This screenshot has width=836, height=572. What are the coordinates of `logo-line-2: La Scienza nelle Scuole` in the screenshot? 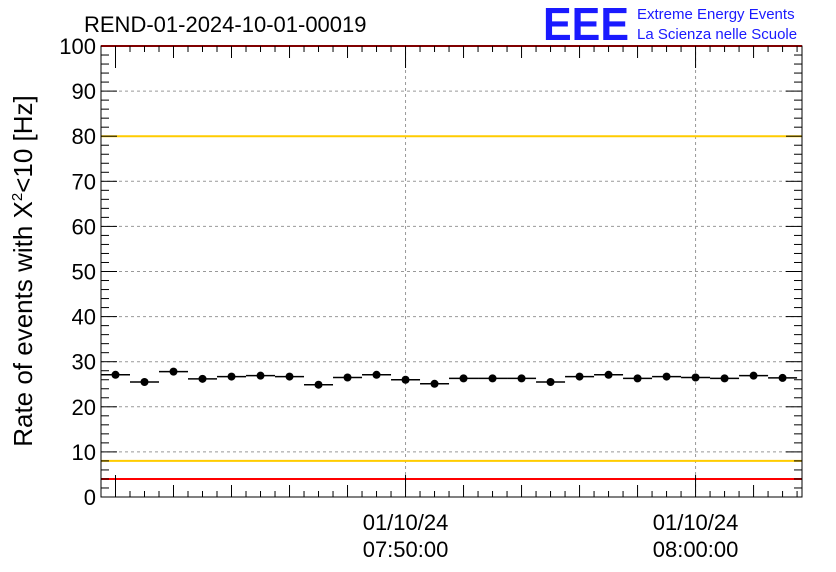 It's located at (717, 34).